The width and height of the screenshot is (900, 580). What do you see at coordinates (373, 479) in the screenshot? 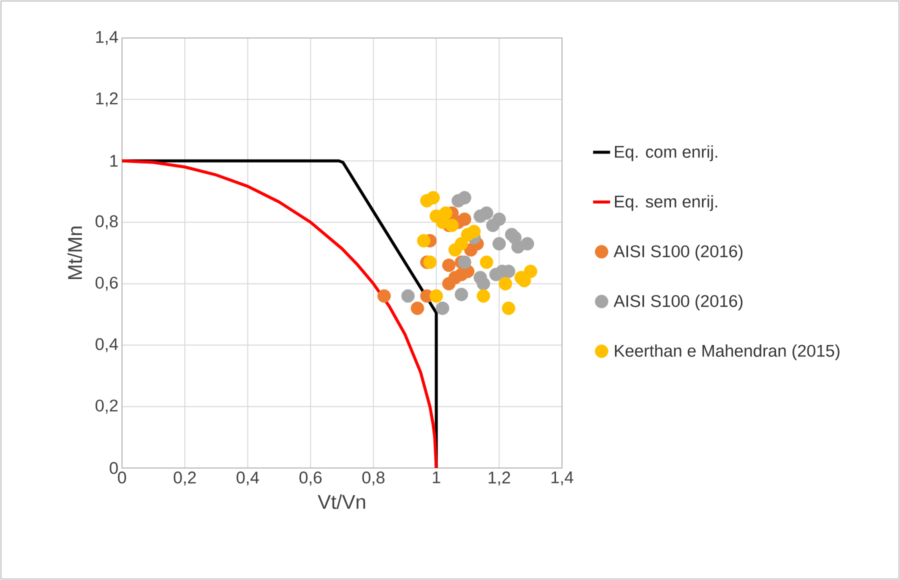
I see `x-tick-label: 0,8` at bounding box center [373, 479].